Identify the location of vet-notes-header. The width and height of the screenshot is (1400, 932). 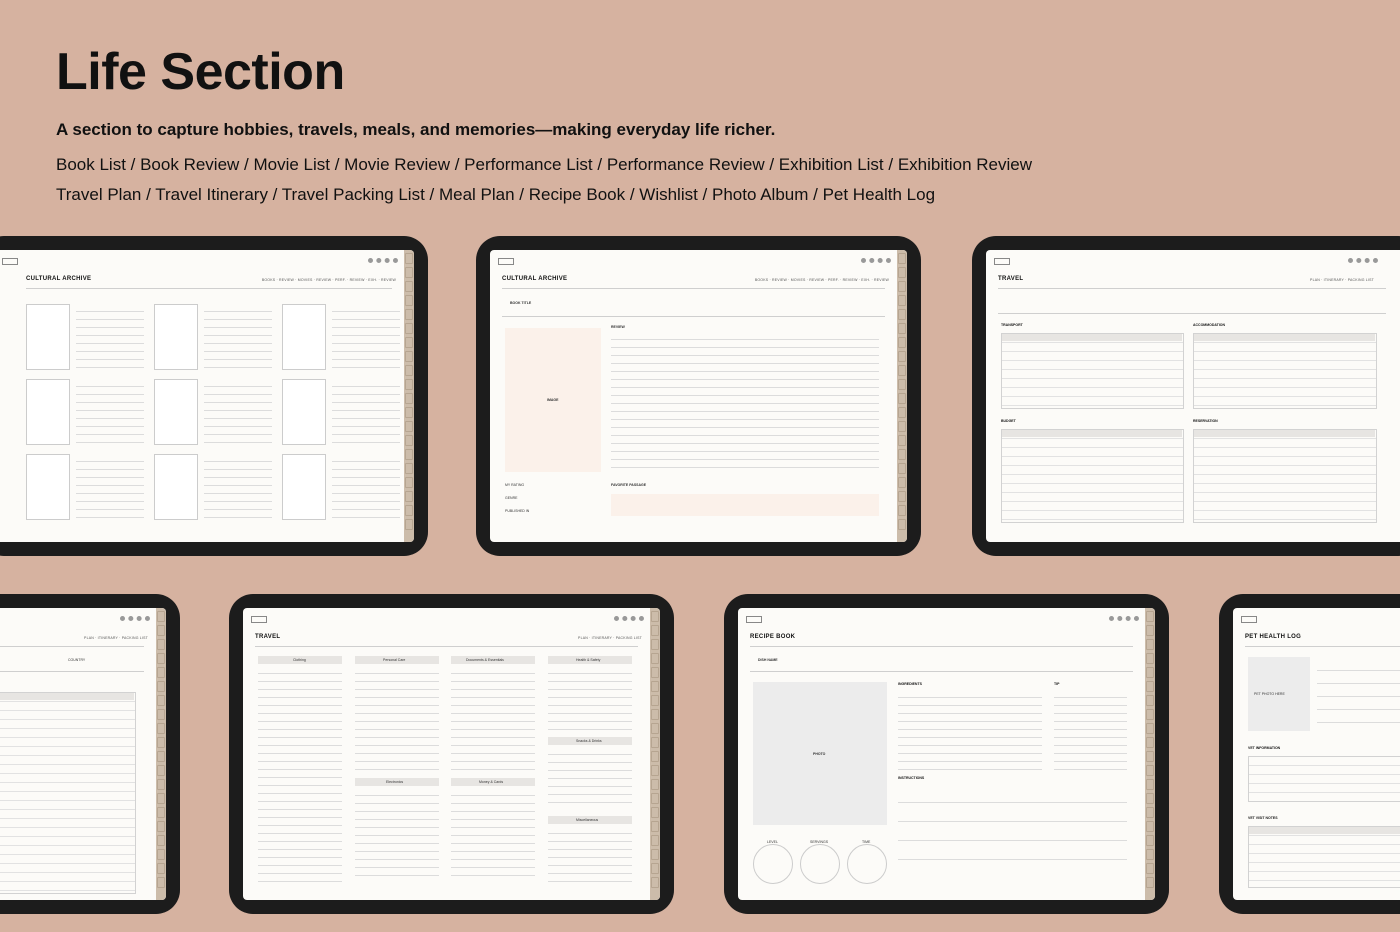
(1324, 830).